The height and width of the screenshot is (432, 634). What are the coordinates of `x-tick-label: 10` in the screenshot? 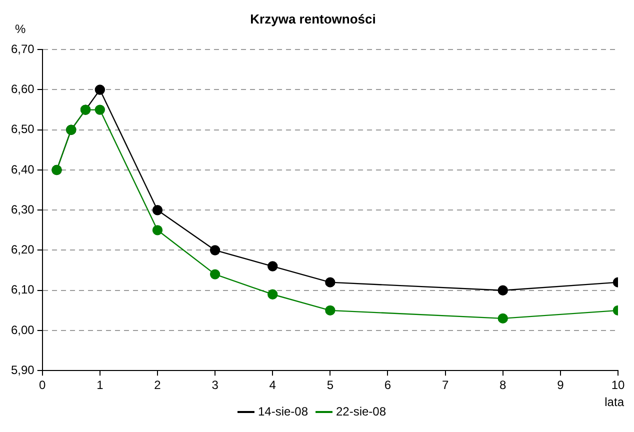 It's located at (618, 385).